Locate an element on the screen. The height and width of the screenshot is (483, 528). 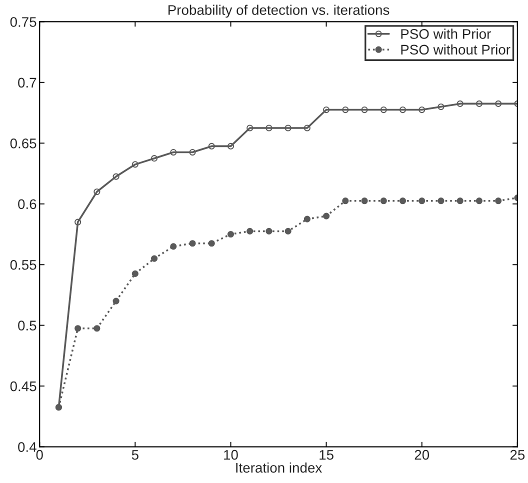
y-tick-label: 0.45 is located at coordinates (23, 386).